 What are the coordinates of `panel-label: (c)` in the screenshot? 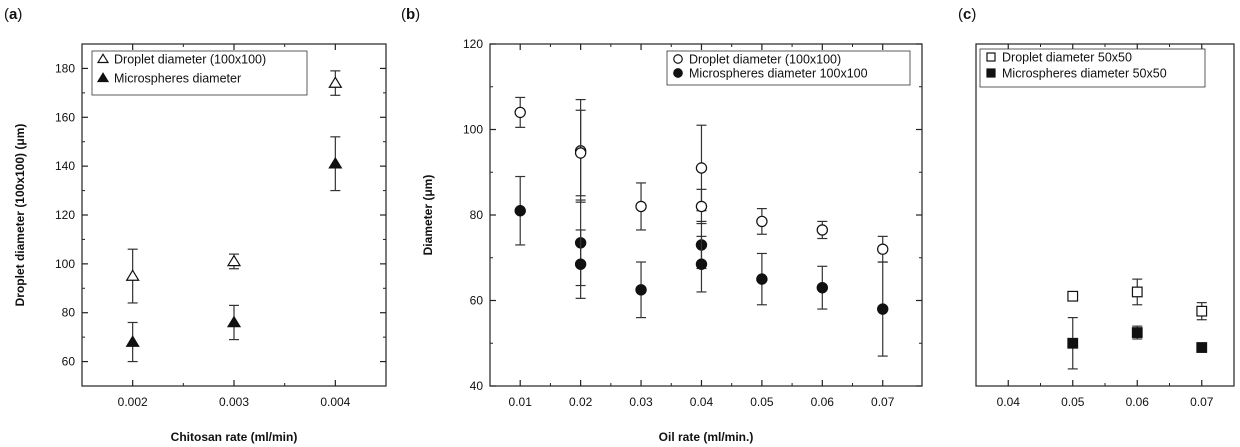 It's located at (967, 14).